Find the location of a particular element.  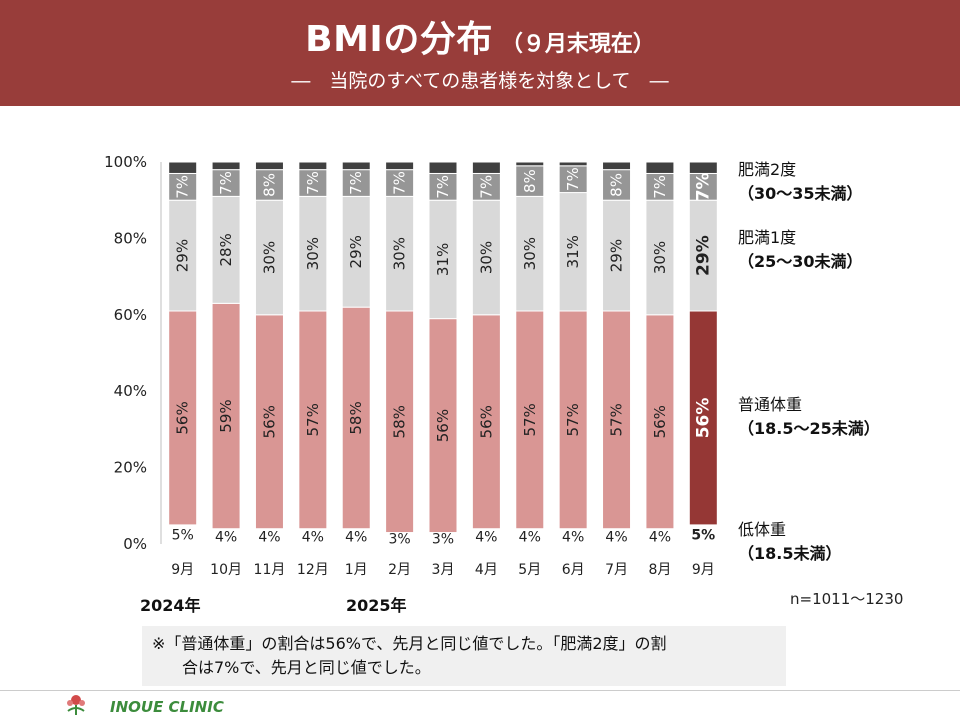

page-subtitle: ― 当院のすべての患者様を対象として ― is located at coordinates (480, 81).